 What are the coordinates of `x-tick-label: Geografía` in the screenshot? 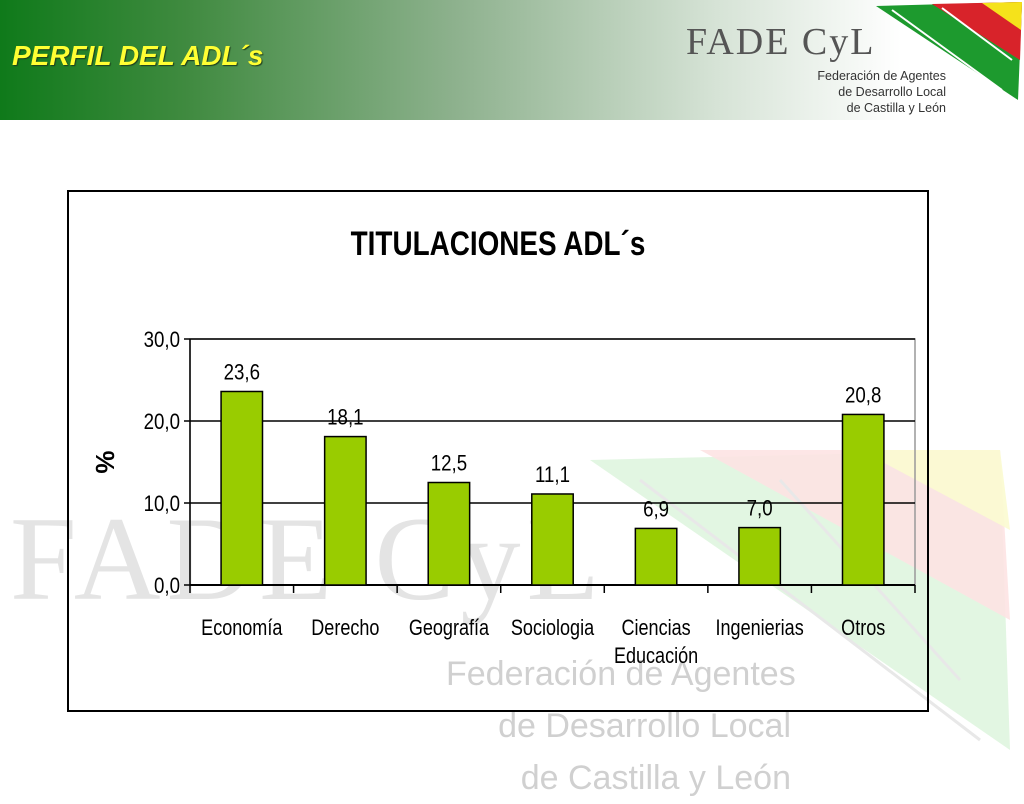 It's located at (449, 628).